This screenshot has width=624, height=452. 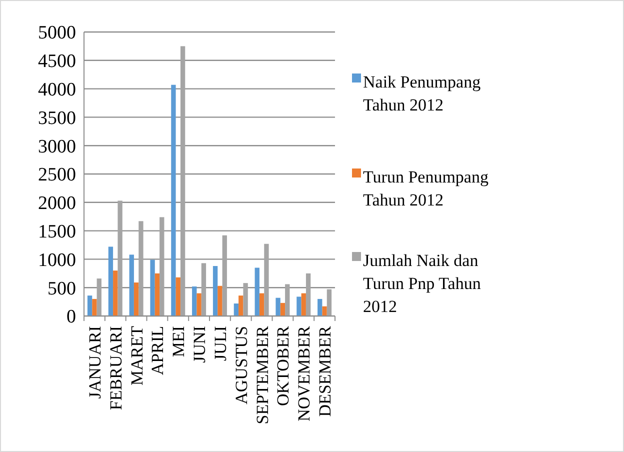 What do you see at coordinates (422, 93) in the screenshot?
I see `legend-label: Naik Penumpang Tahun 2012` at bounding box center [422, 93].